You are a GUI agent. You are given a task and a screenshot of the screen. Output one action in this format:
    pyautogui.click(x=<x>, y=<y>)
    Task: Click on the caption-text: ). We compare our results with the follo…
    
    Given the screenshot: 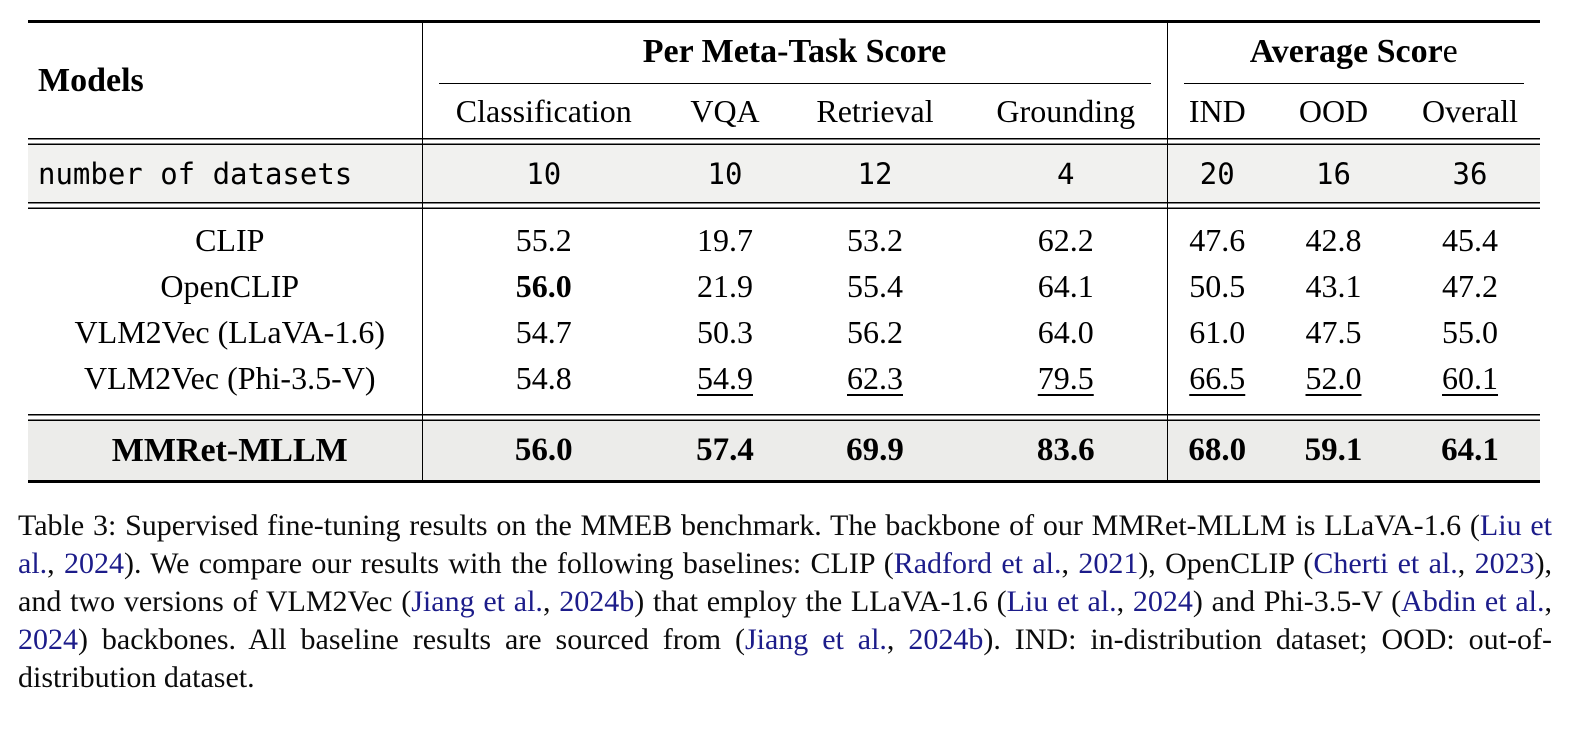 What is the action you would take?
    pyautogui.click(x=508, y=563)
    